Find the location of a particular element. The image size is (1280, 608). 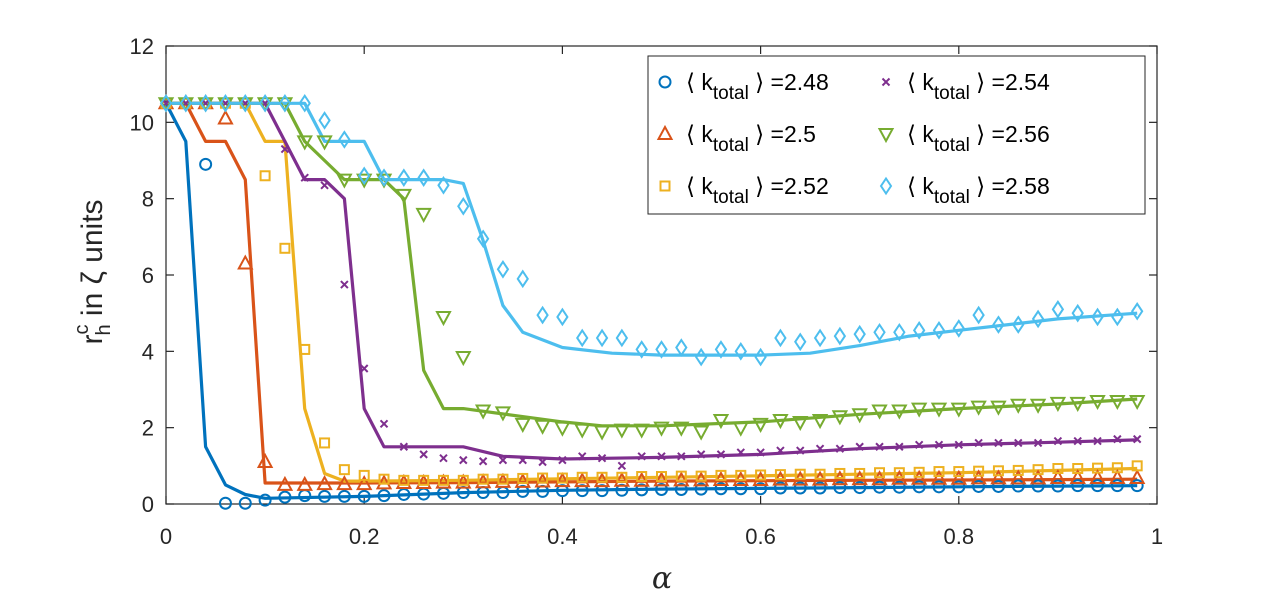

y-axis-title-base: r is located at coordinates (92, 340).